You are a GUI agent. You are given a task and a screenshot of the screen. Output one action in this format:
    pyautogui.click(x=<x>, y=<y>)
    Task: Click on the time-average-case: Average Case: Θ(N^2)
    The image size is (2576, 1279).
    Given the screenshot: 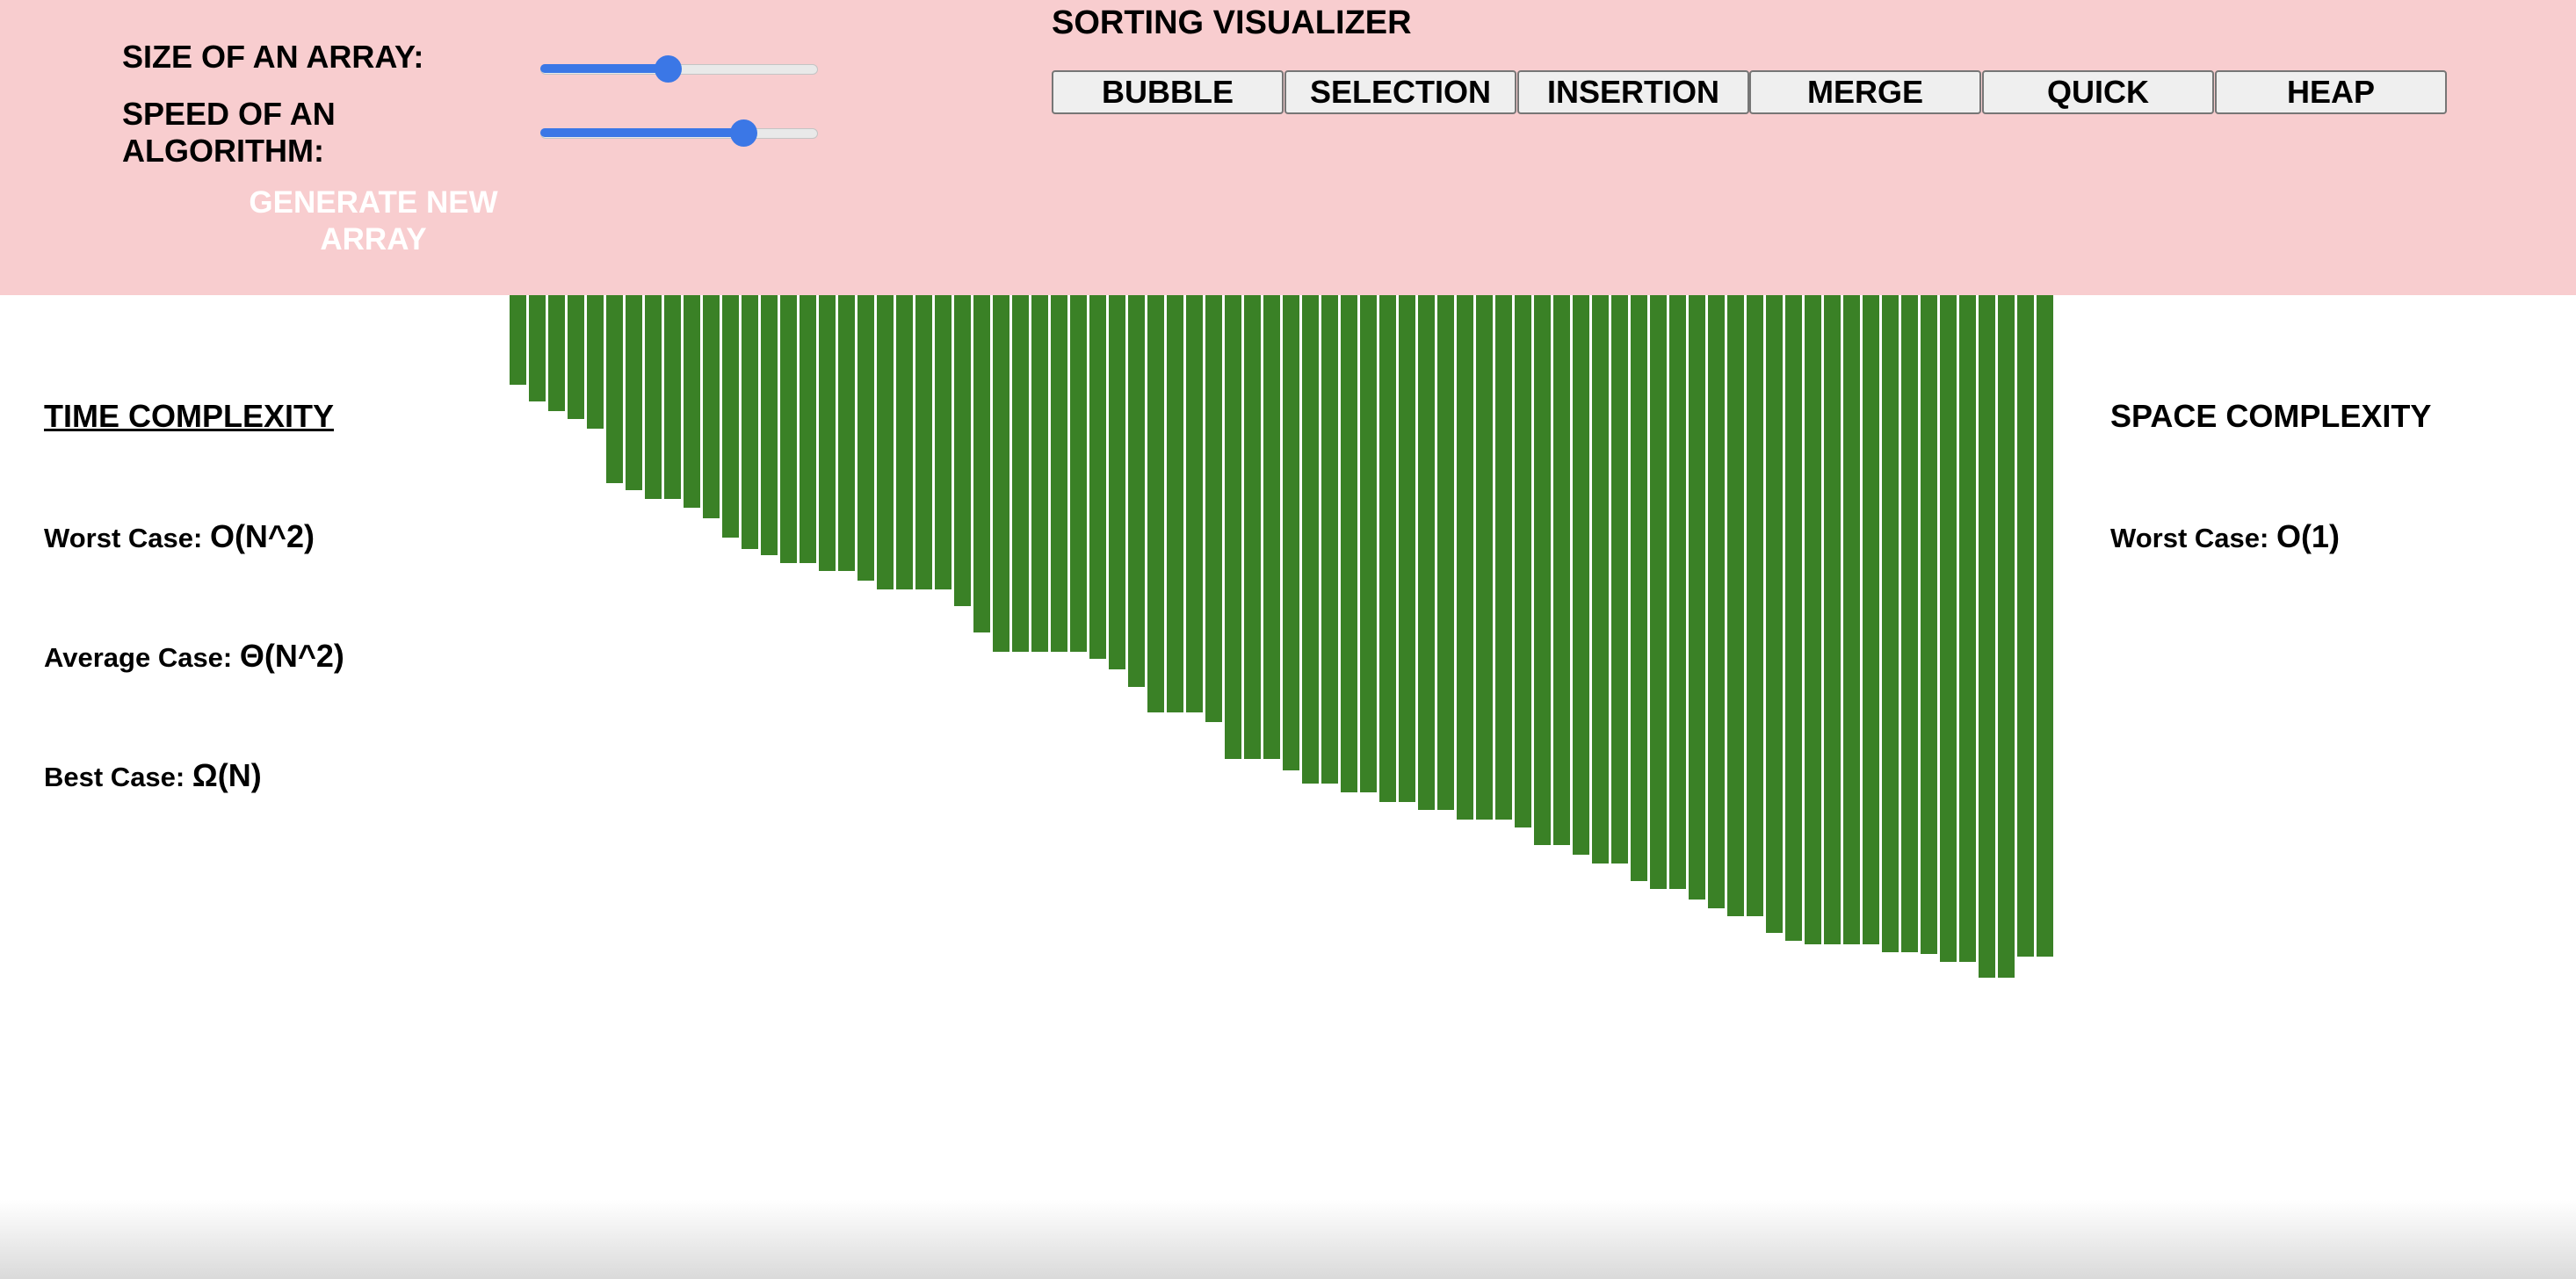 What is the action you would take?
    pyautogui.click(x=194, y=657)
    